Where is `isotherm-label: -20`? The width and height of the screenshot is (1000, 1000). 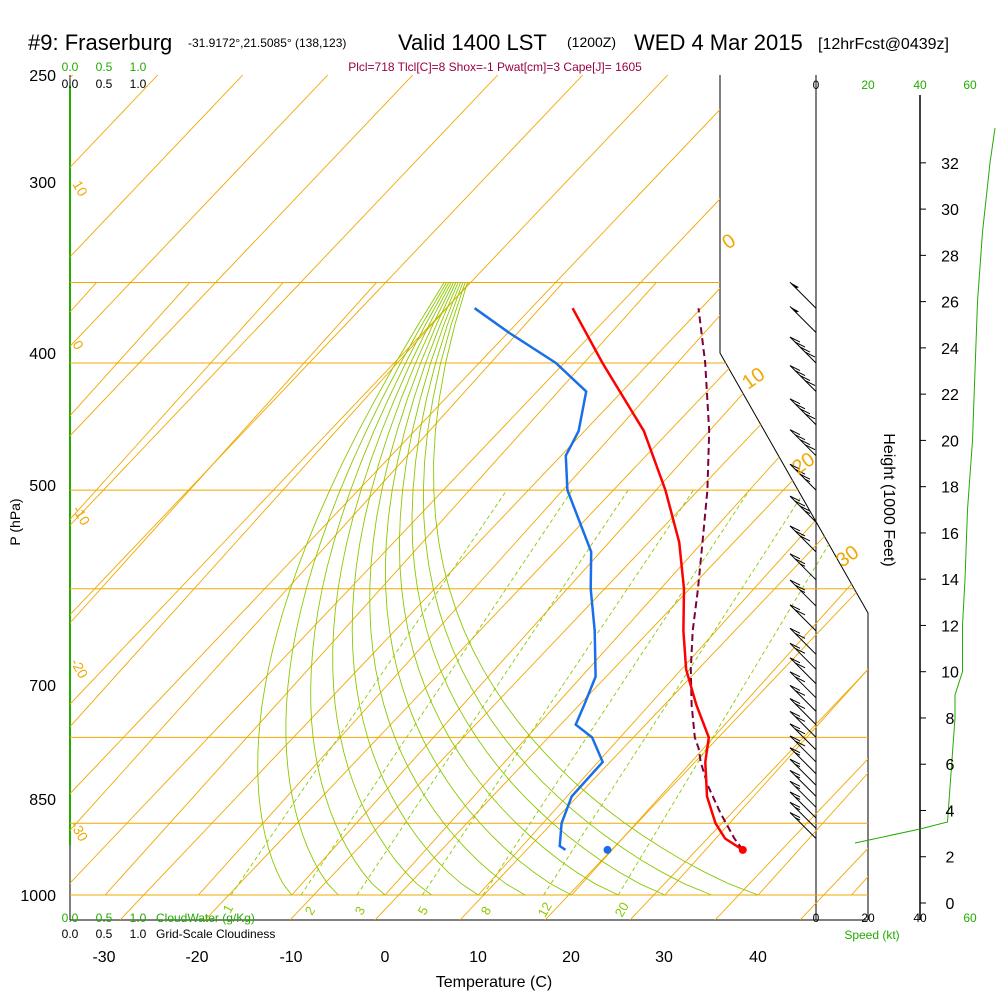 isotherm-label: -20 is located at coordinates (79, 669).